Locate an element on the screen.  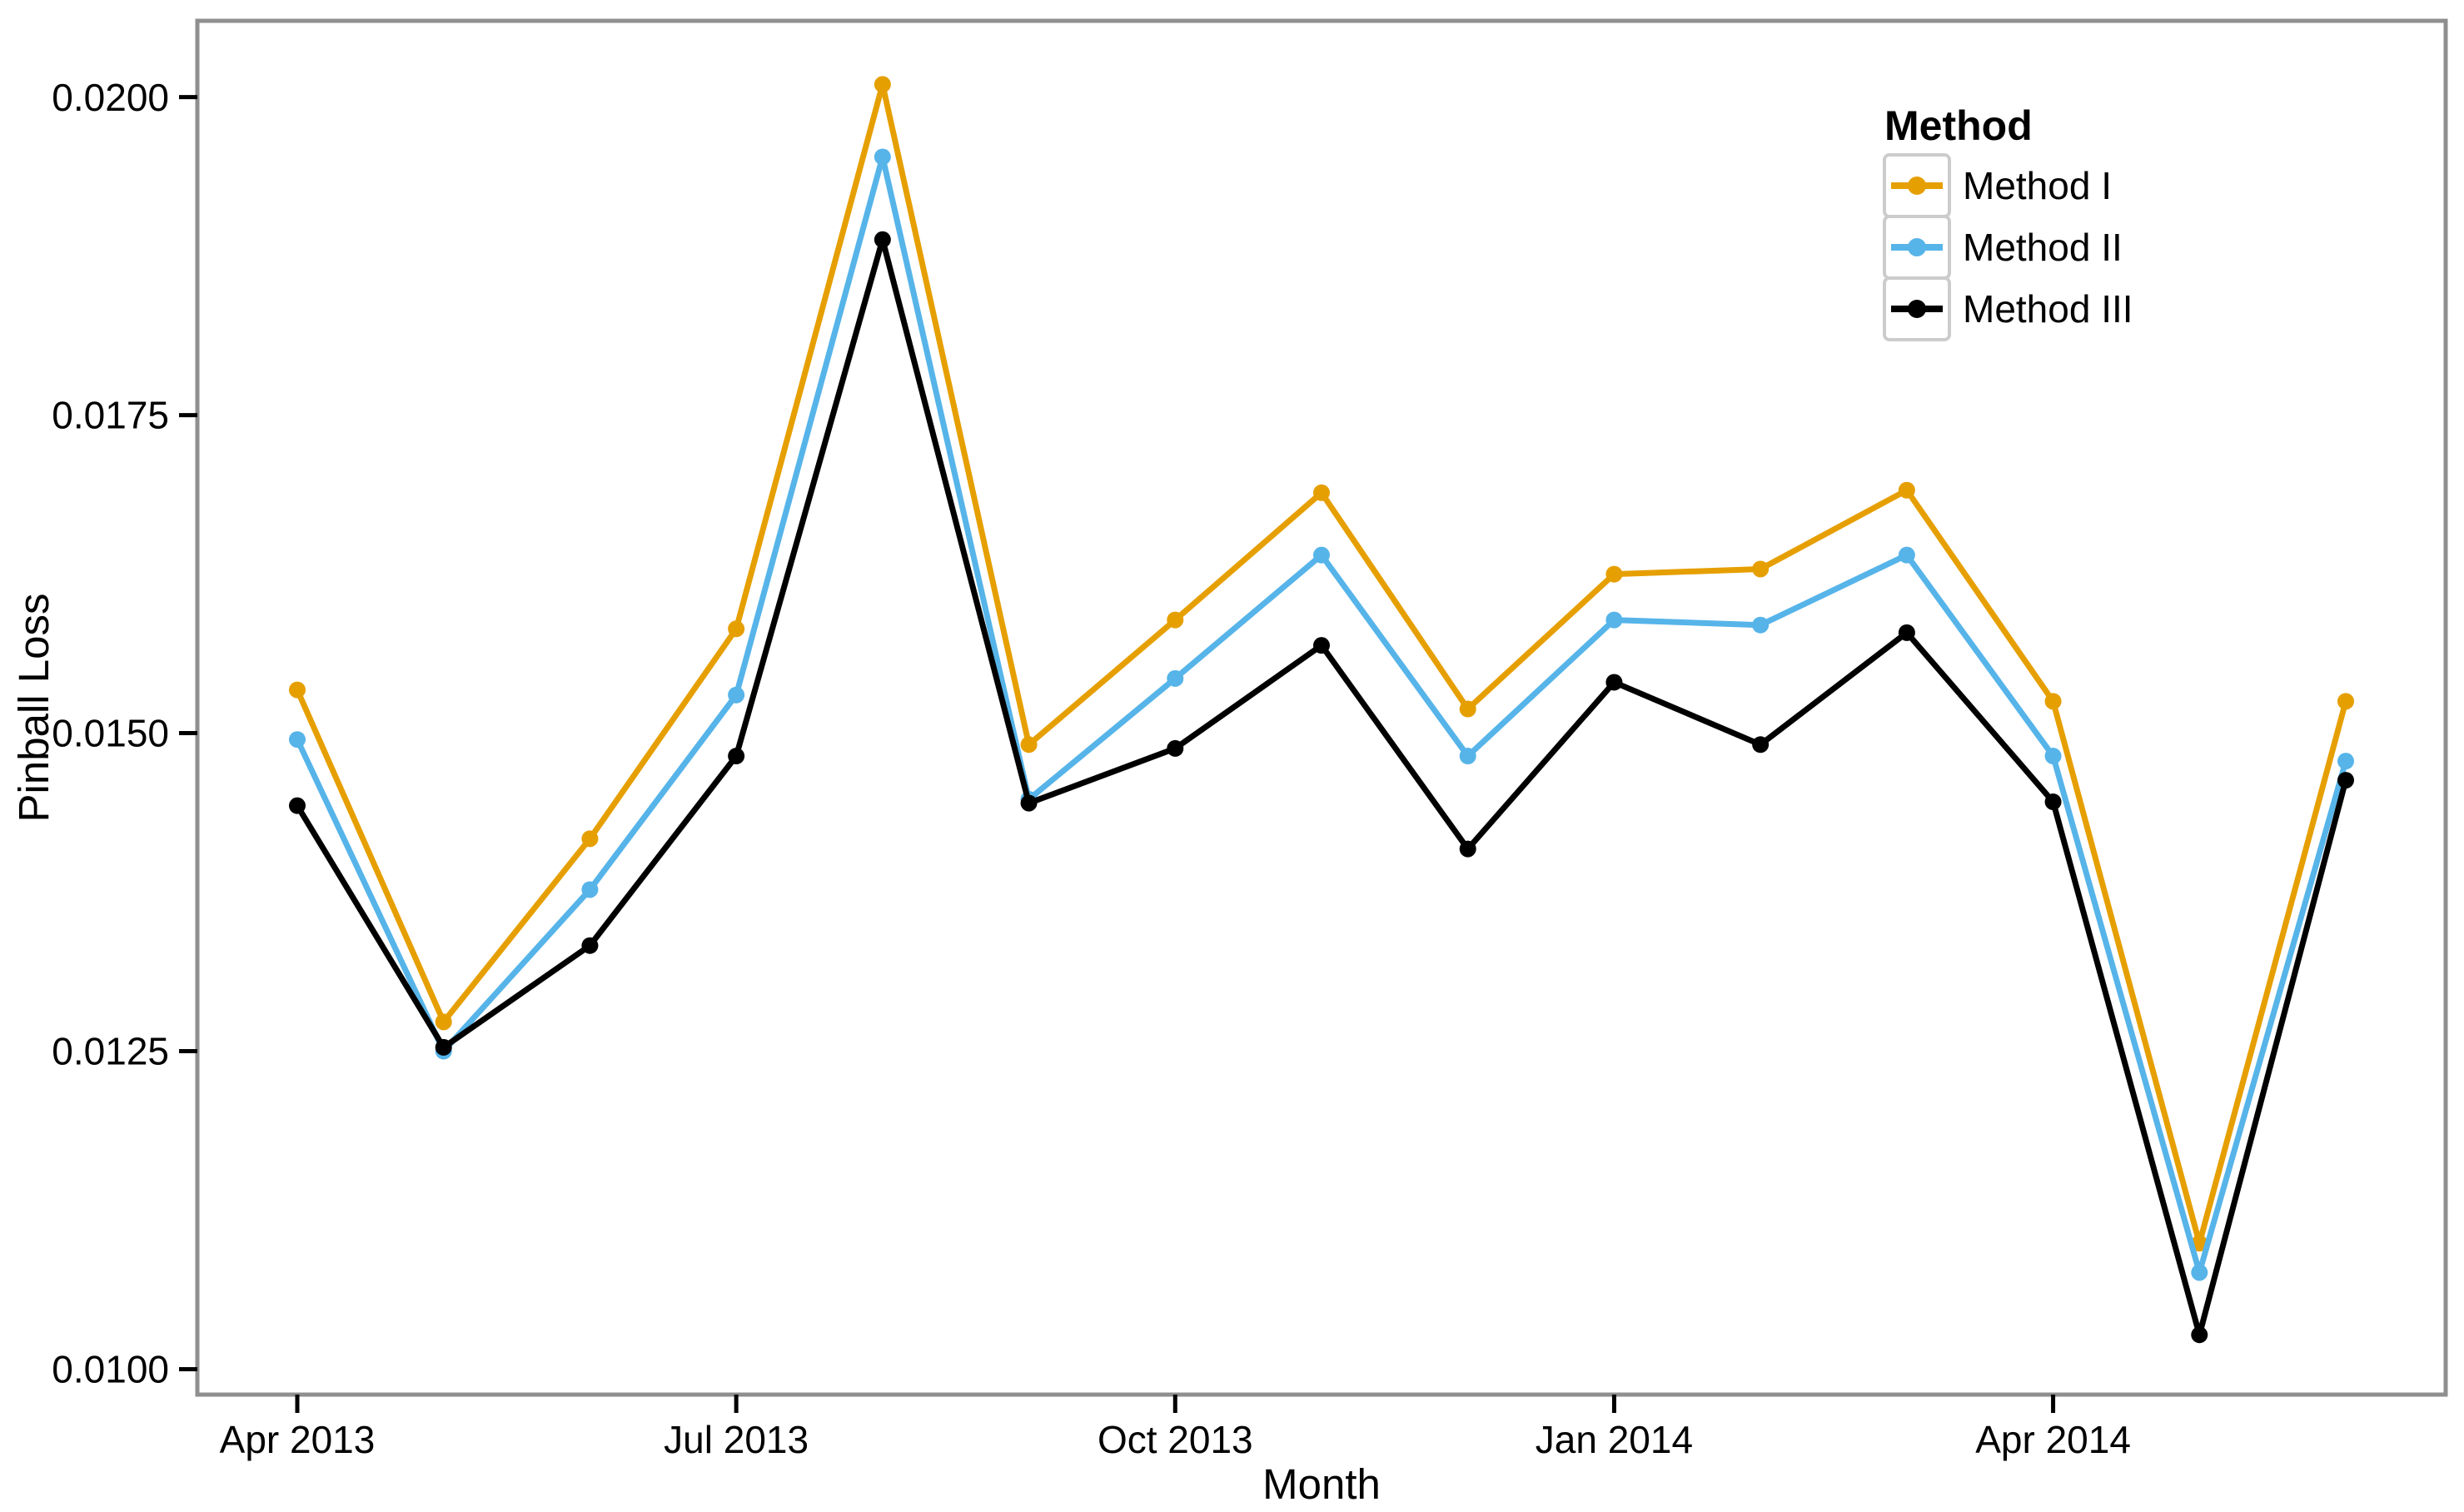
y-axis-tick-label: 0.0100 is located at coordinates (111, 1370).